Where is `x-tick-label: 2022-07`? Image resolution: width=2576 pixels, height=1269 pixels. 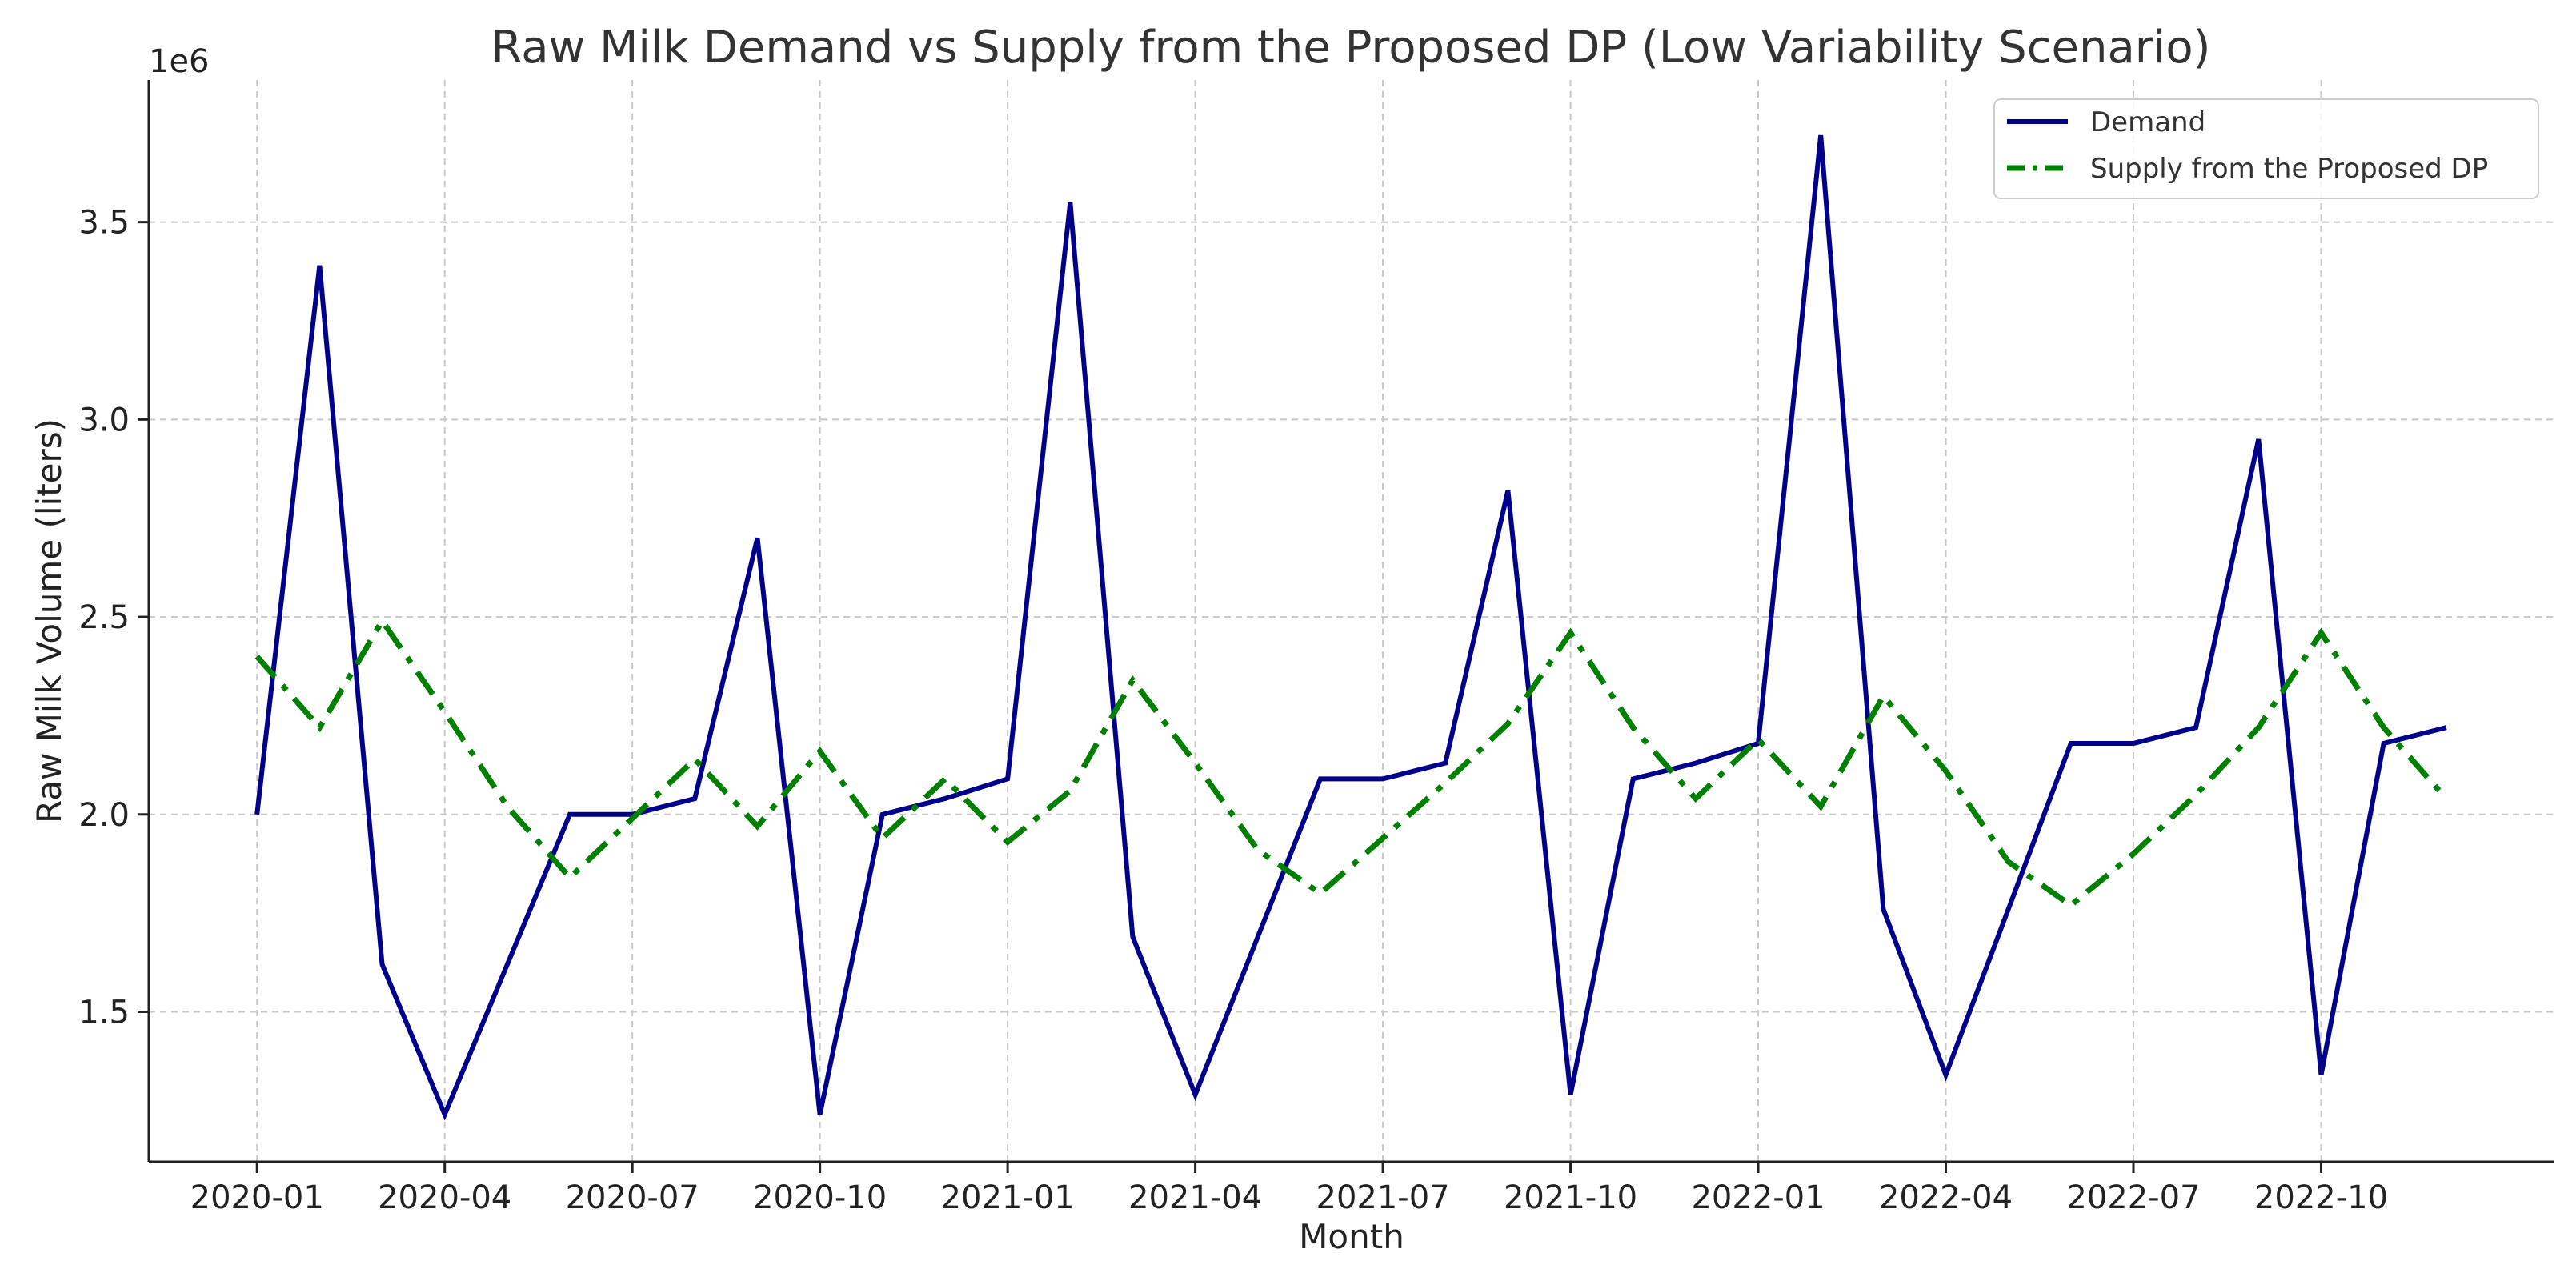 x-tick-label: 2022-07 is located at coordinates (2133, 1197).